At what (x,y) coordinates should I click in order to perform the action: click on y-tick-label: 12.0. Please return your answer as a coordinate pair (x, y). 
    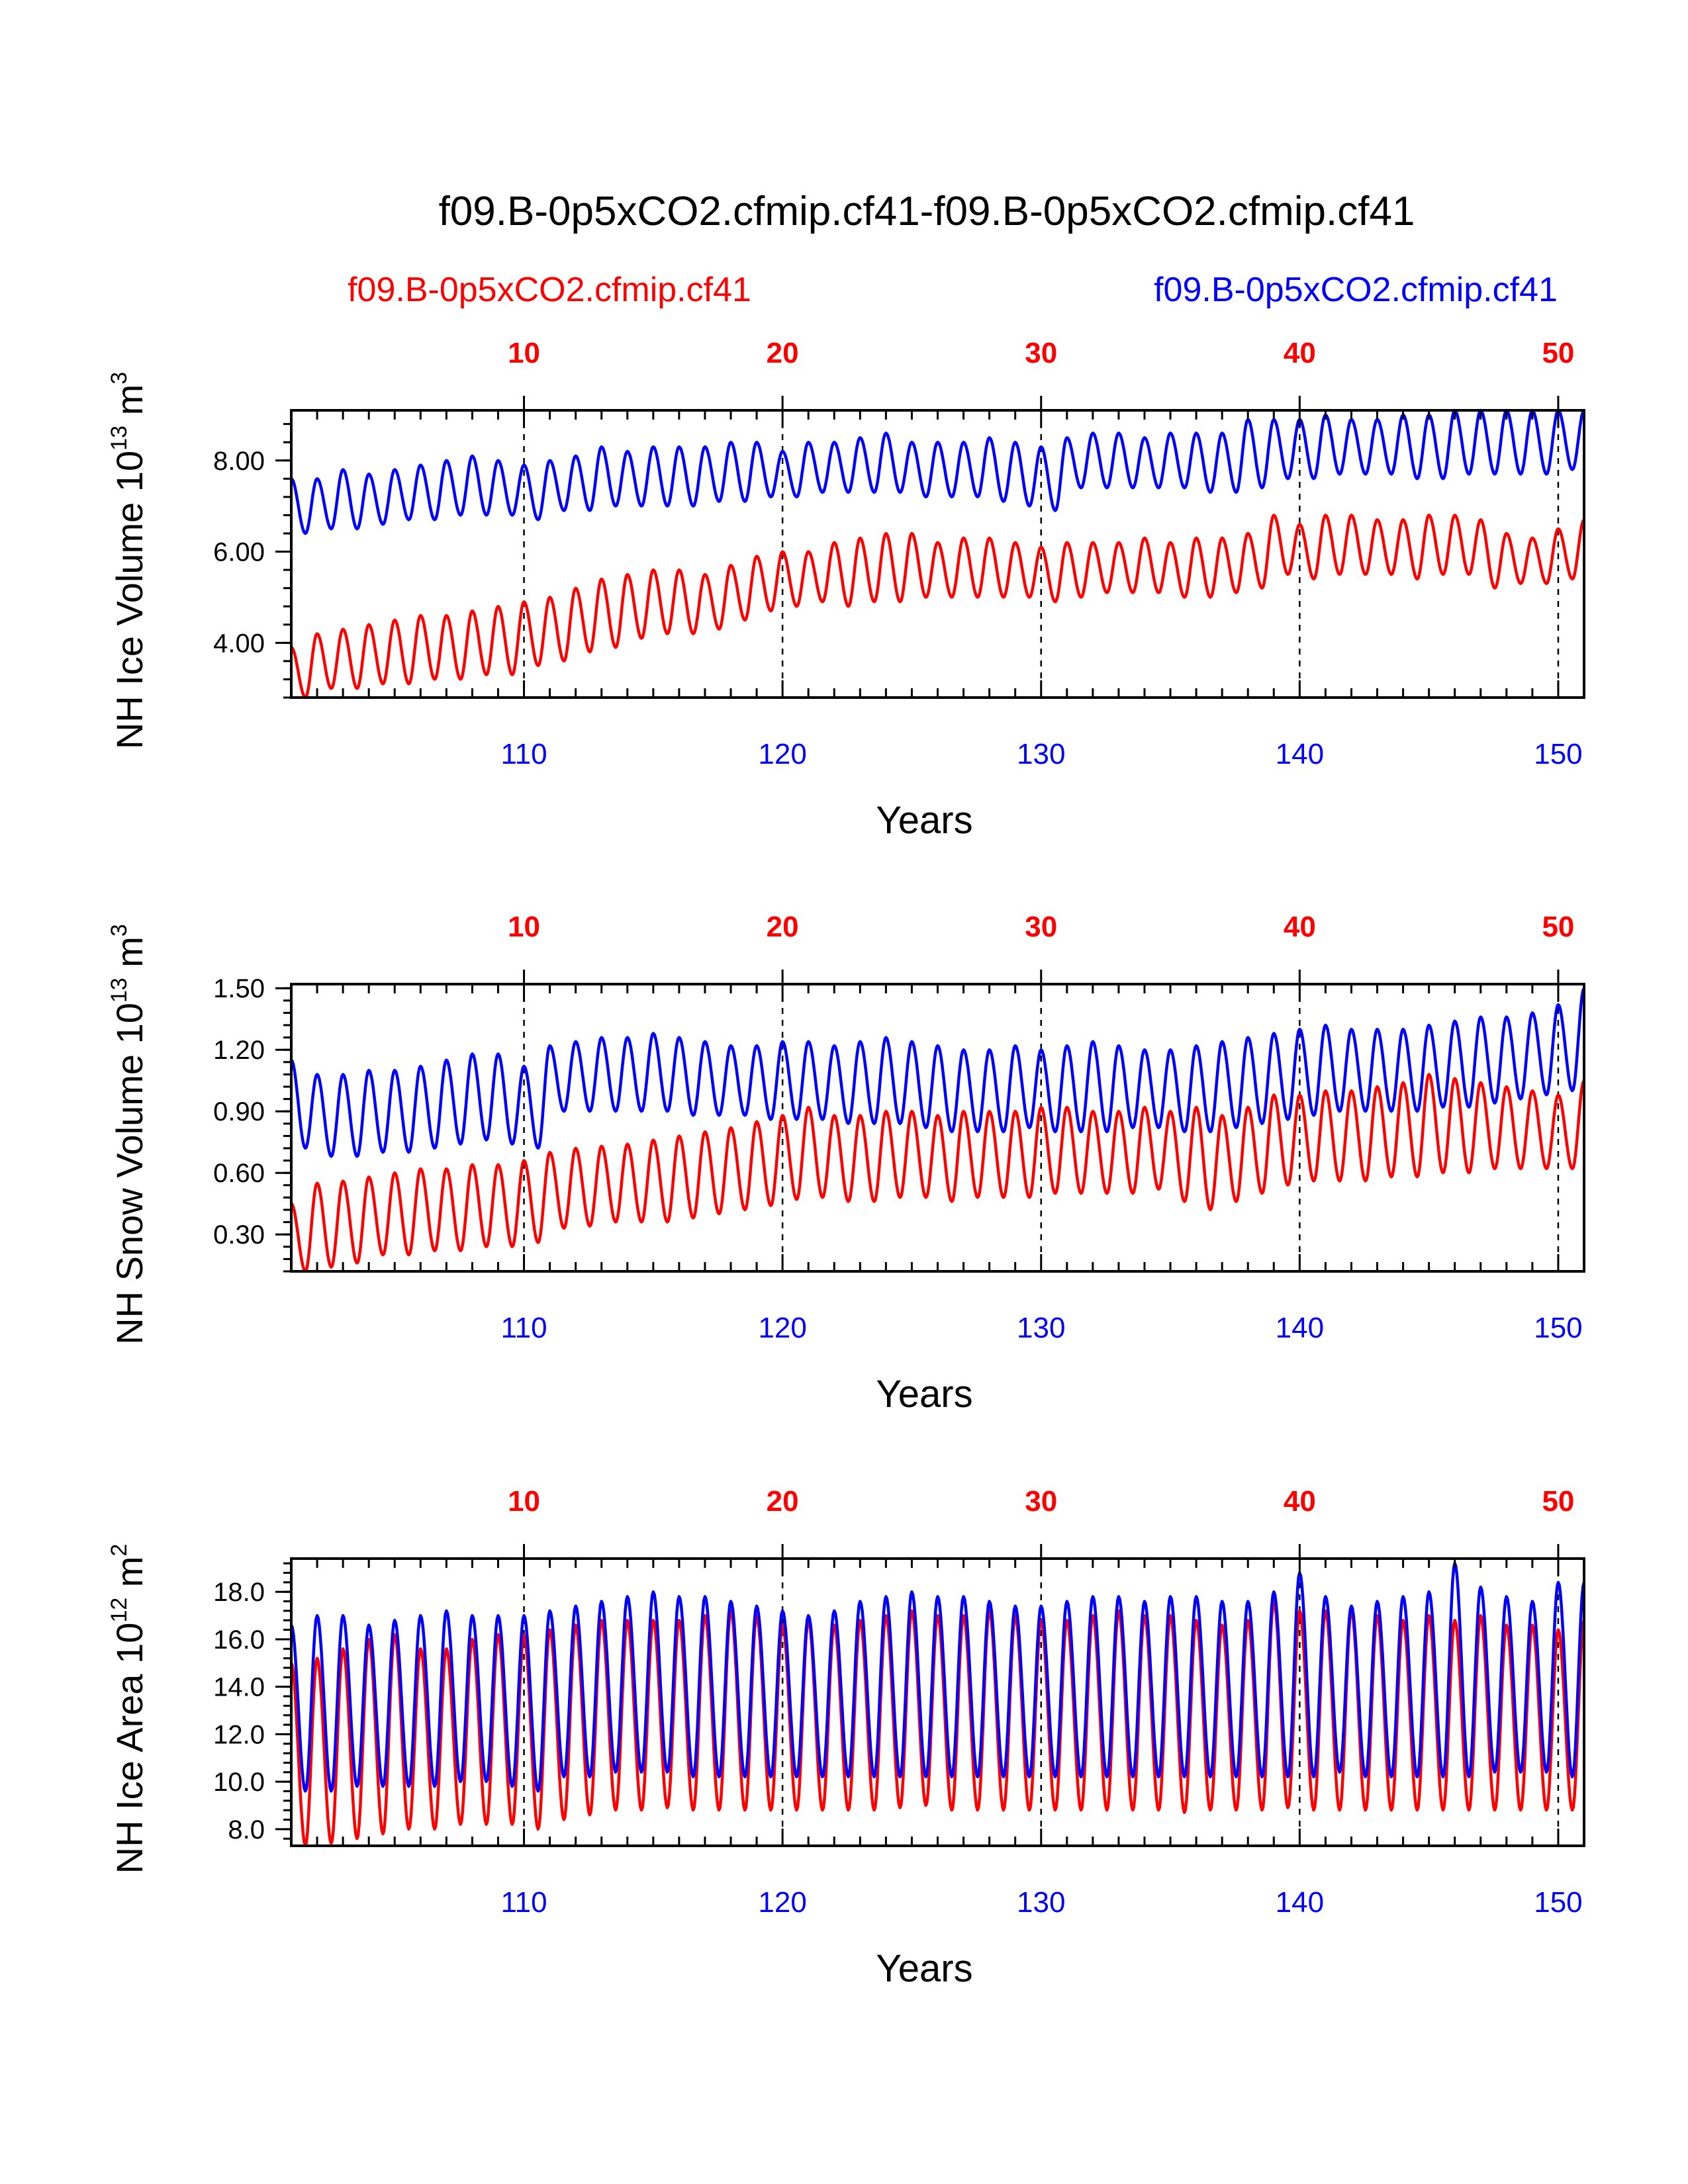
    Looking at the image, I should click on (239, 1735).